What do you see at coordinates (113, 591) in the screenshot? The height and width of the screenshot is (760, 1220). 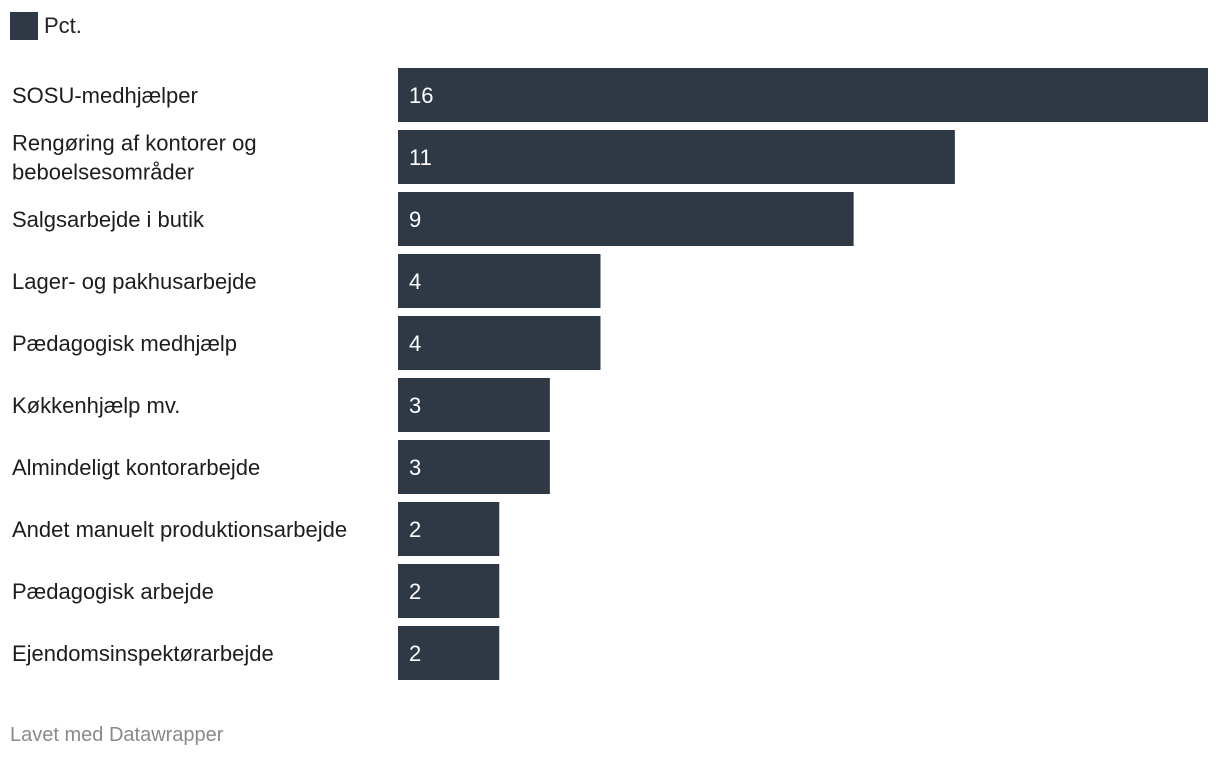 I see `category-label: Pædagogisk arbejde` at bounding box center [113, 591].